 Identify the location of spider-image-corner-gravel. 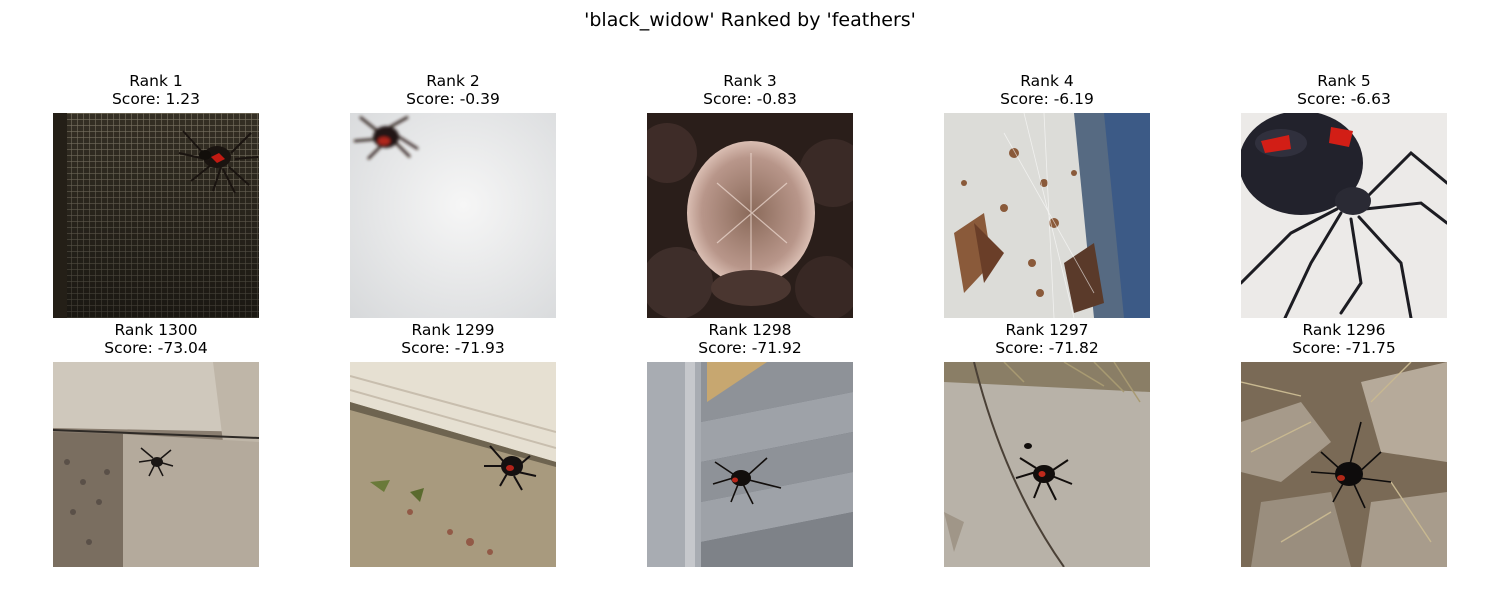
(156, 464).